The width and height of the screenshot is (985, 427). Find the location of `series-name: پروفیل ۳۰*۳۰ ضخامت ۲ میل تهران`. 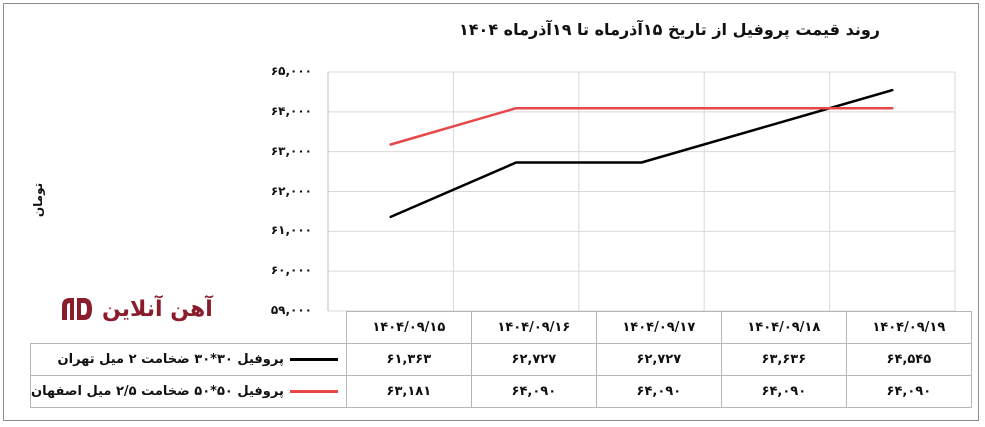

series-name: پروفیل ۳۰*۳۰ ضخامت ۲ میل تهران is located at coordinates (170, 359).